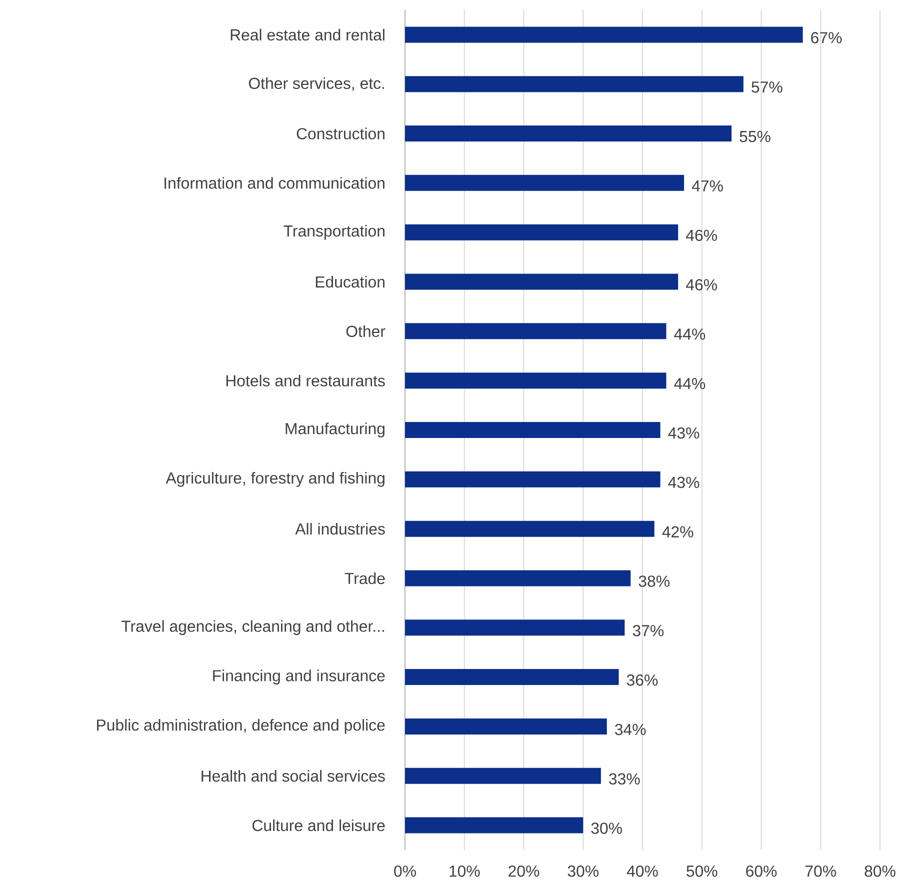 Image resolution: width=919 pixels, height=892 pixels. What do you see at coordinates (755, 136) in the screenshot?
I see `data-label: 55%` at bounding box center [755, 136].